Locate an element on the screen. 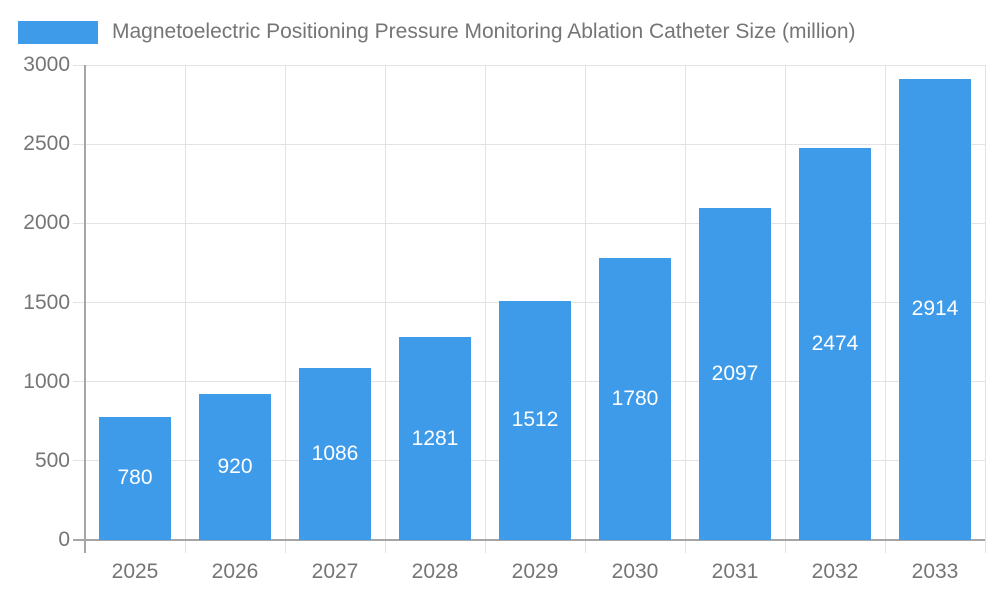 The image size is (1000, 600). bar-value-label: 1512 is located at coordinates (535, 420).